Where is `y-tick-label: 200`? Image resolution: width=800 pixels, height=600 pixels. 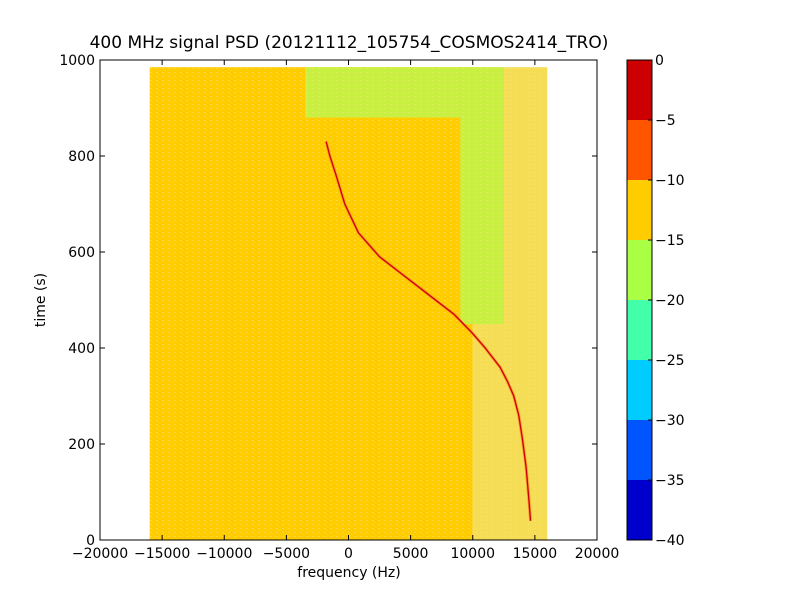
y-tick-label: 200 is located at coordinates (81, 445).